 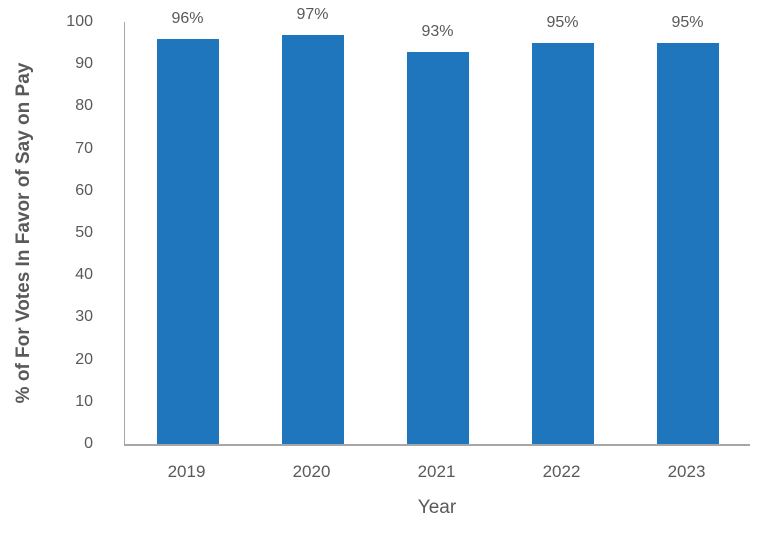 What do you see at coordinates (437, 507) in the screenshot?
I see `x-axis-title: Year` at bounding box center [437, 507].